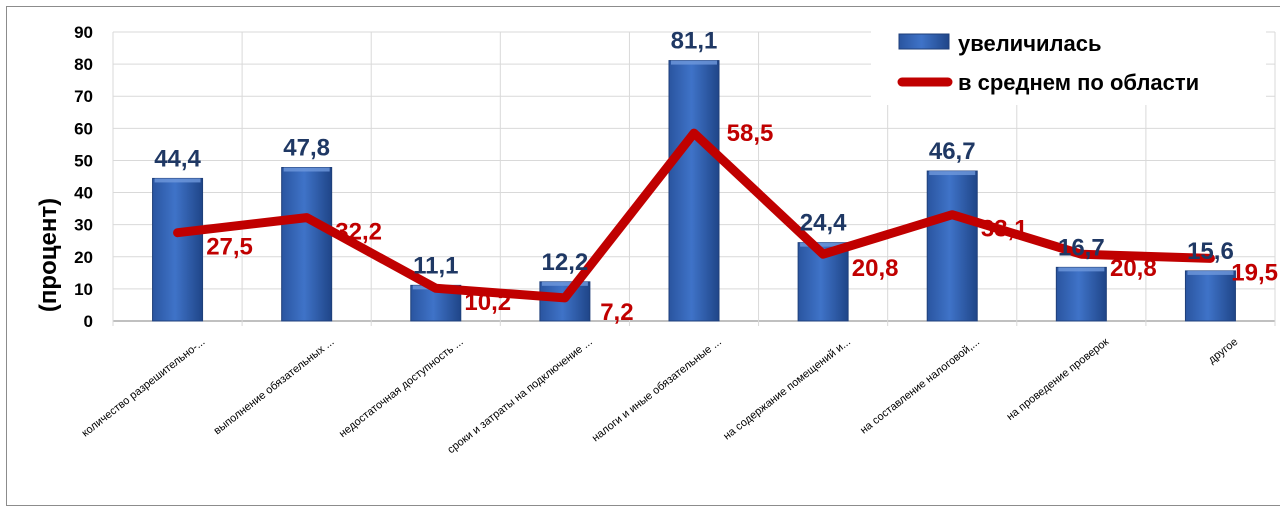 The height and width of the screenshot is (508, 1280). Describe the element at coordinates (565, 262) in the screenshot. I see `bar-data-label: 12,2` at that location.